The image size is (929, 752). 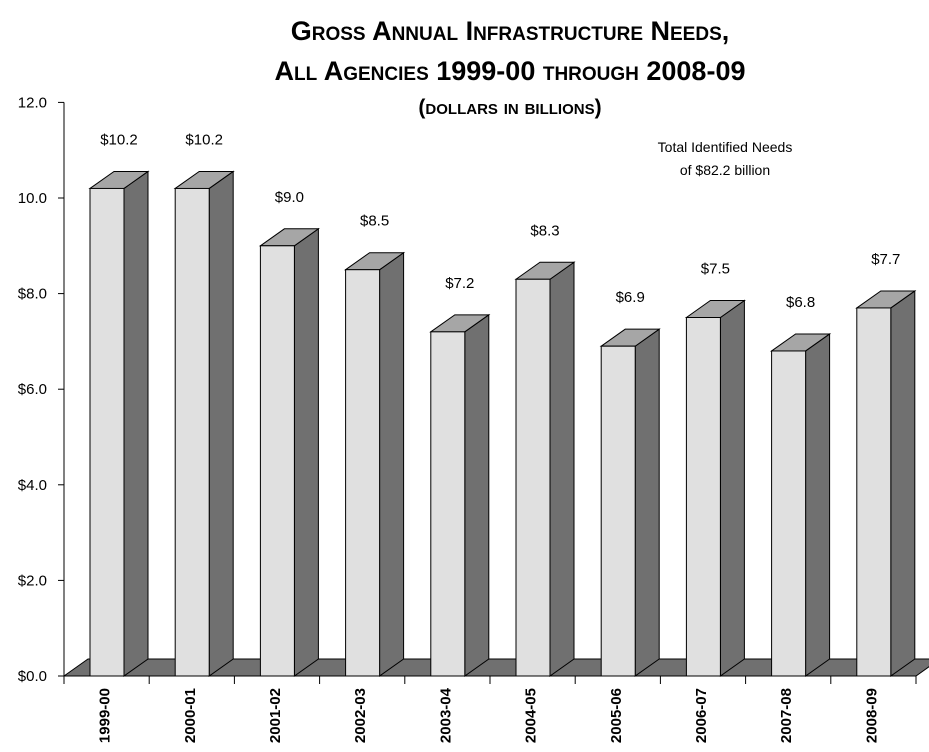 What do you see at coordinates (32, 102) in the screenshot?
I see `y-tick-label: 12.0` at bounding box center [32, 102].